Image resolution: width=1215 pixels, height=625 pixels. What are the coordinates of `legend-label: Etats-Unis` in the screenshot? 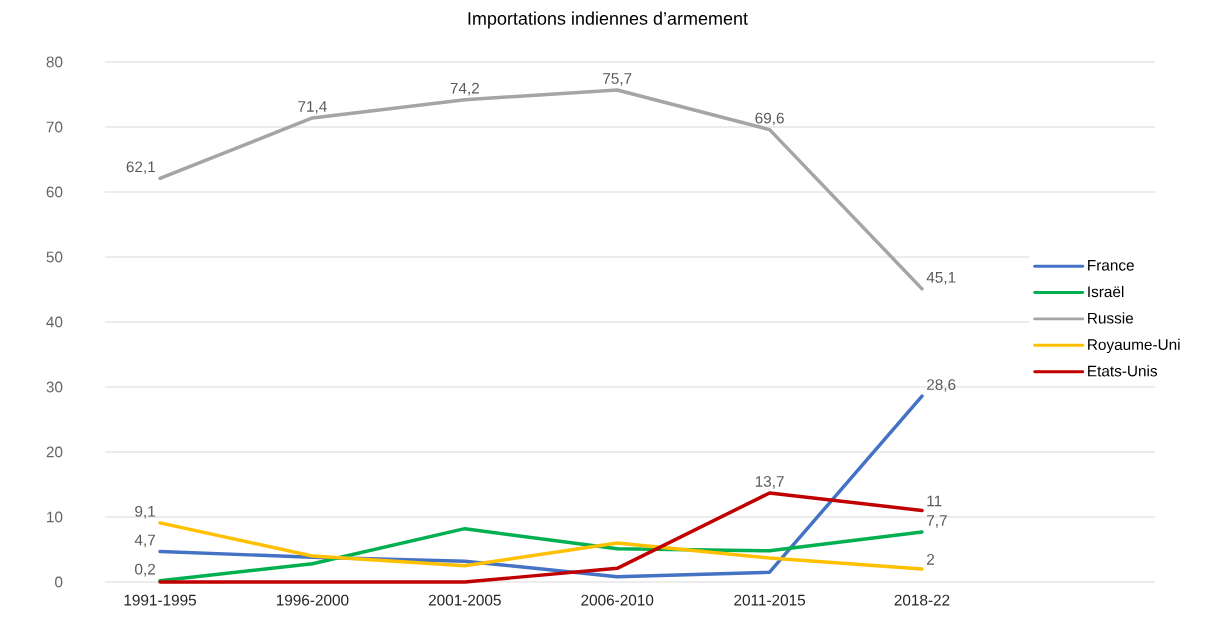 It's located at (1123, 371).